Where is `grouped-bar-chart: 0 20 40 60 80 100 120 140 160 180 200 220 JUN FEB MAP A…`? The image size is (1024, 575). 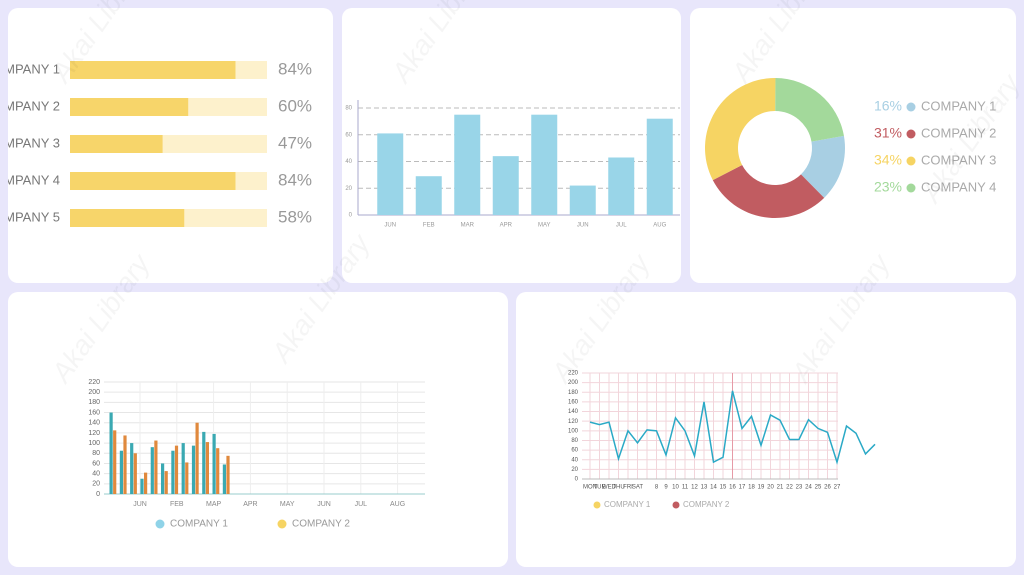
grouped-bar-chart: 0 20 40 60 80 100 120 140 160 180 200 220 JUN FEB MAP A… is located at coordinates (256, 454).